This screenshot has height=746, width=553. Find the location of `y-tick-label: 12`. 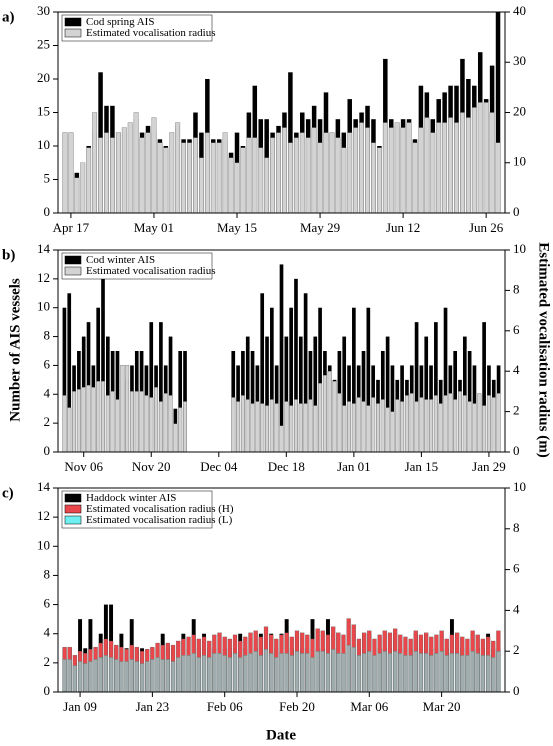

y-tick-label: 12 is located at coordinates (43, 515).